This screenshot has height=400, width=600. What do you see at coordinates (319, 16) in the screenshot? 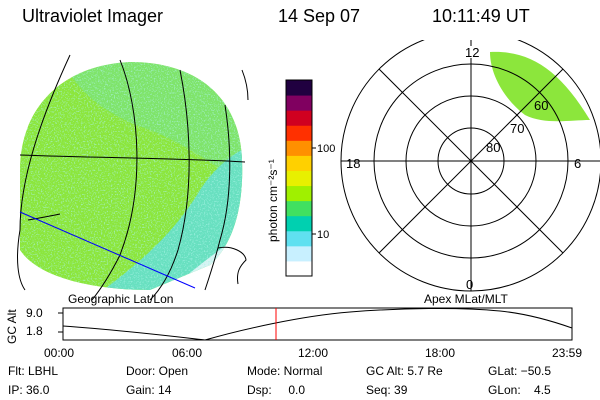
I see `date-label: 14 Sep 07` at bounding box center [319, 16].